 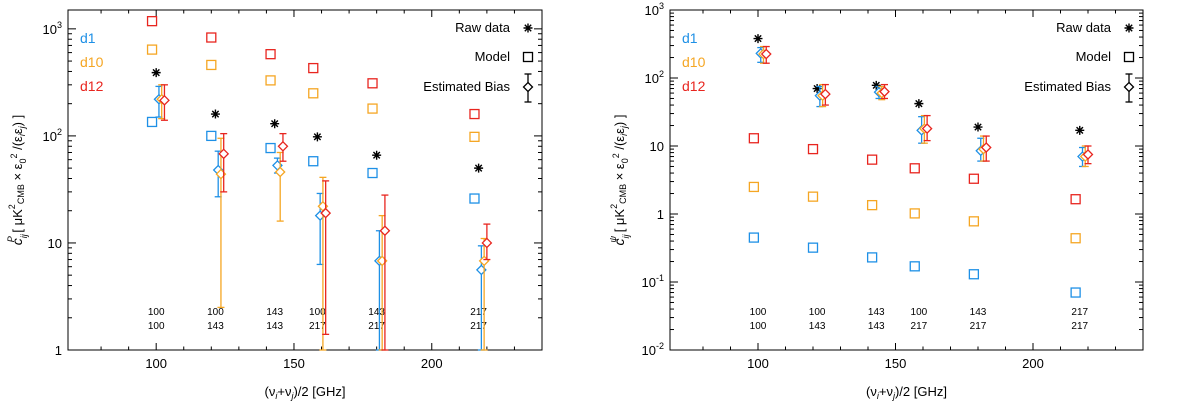 I want to click on pair-label-top: 217, so click(x=1079, y=312).